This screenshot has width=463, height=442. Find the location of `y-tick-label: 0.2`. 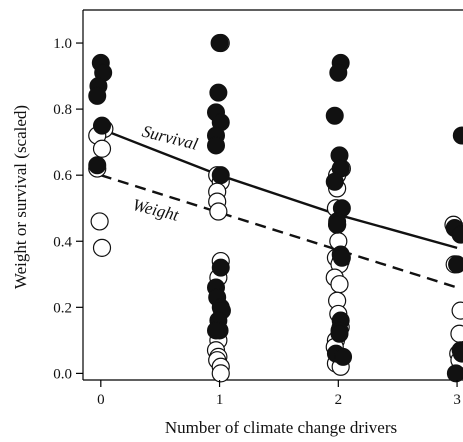

y-tick-label: 0.2 is located at coordinates (62, 308).